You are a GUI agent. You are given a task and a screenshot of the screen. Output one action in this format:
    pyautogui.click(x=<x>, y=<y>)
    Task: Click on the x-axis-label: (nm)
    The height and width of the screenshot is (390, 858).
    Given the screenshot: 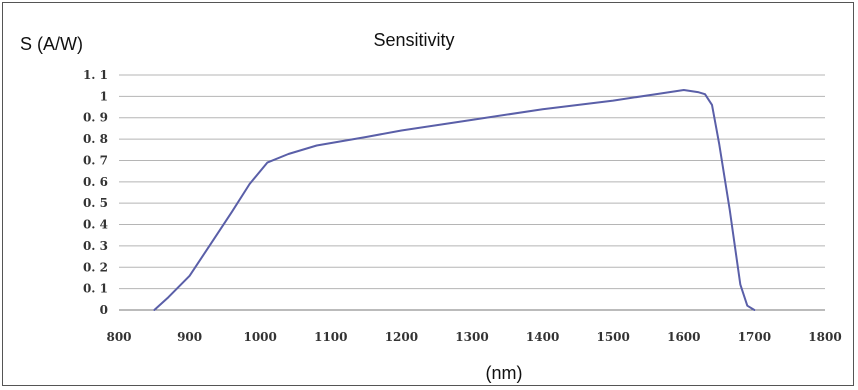 What is the action you would take?
    pyautogui.click(x=504, y=373)
    